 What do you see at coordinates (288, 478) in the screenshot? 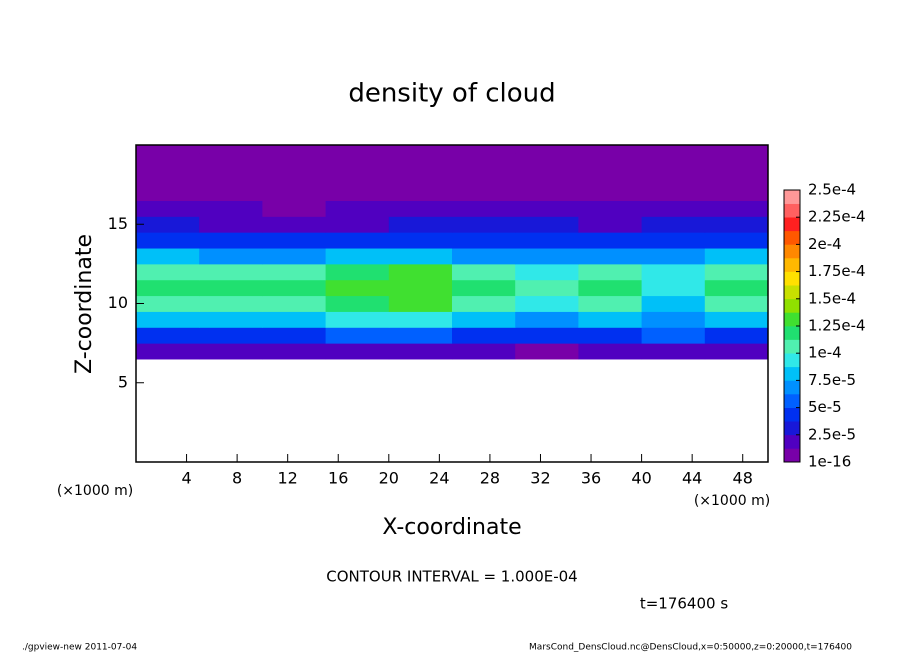
I see `x-tick-label: 12` at bounding box center [288, 478].